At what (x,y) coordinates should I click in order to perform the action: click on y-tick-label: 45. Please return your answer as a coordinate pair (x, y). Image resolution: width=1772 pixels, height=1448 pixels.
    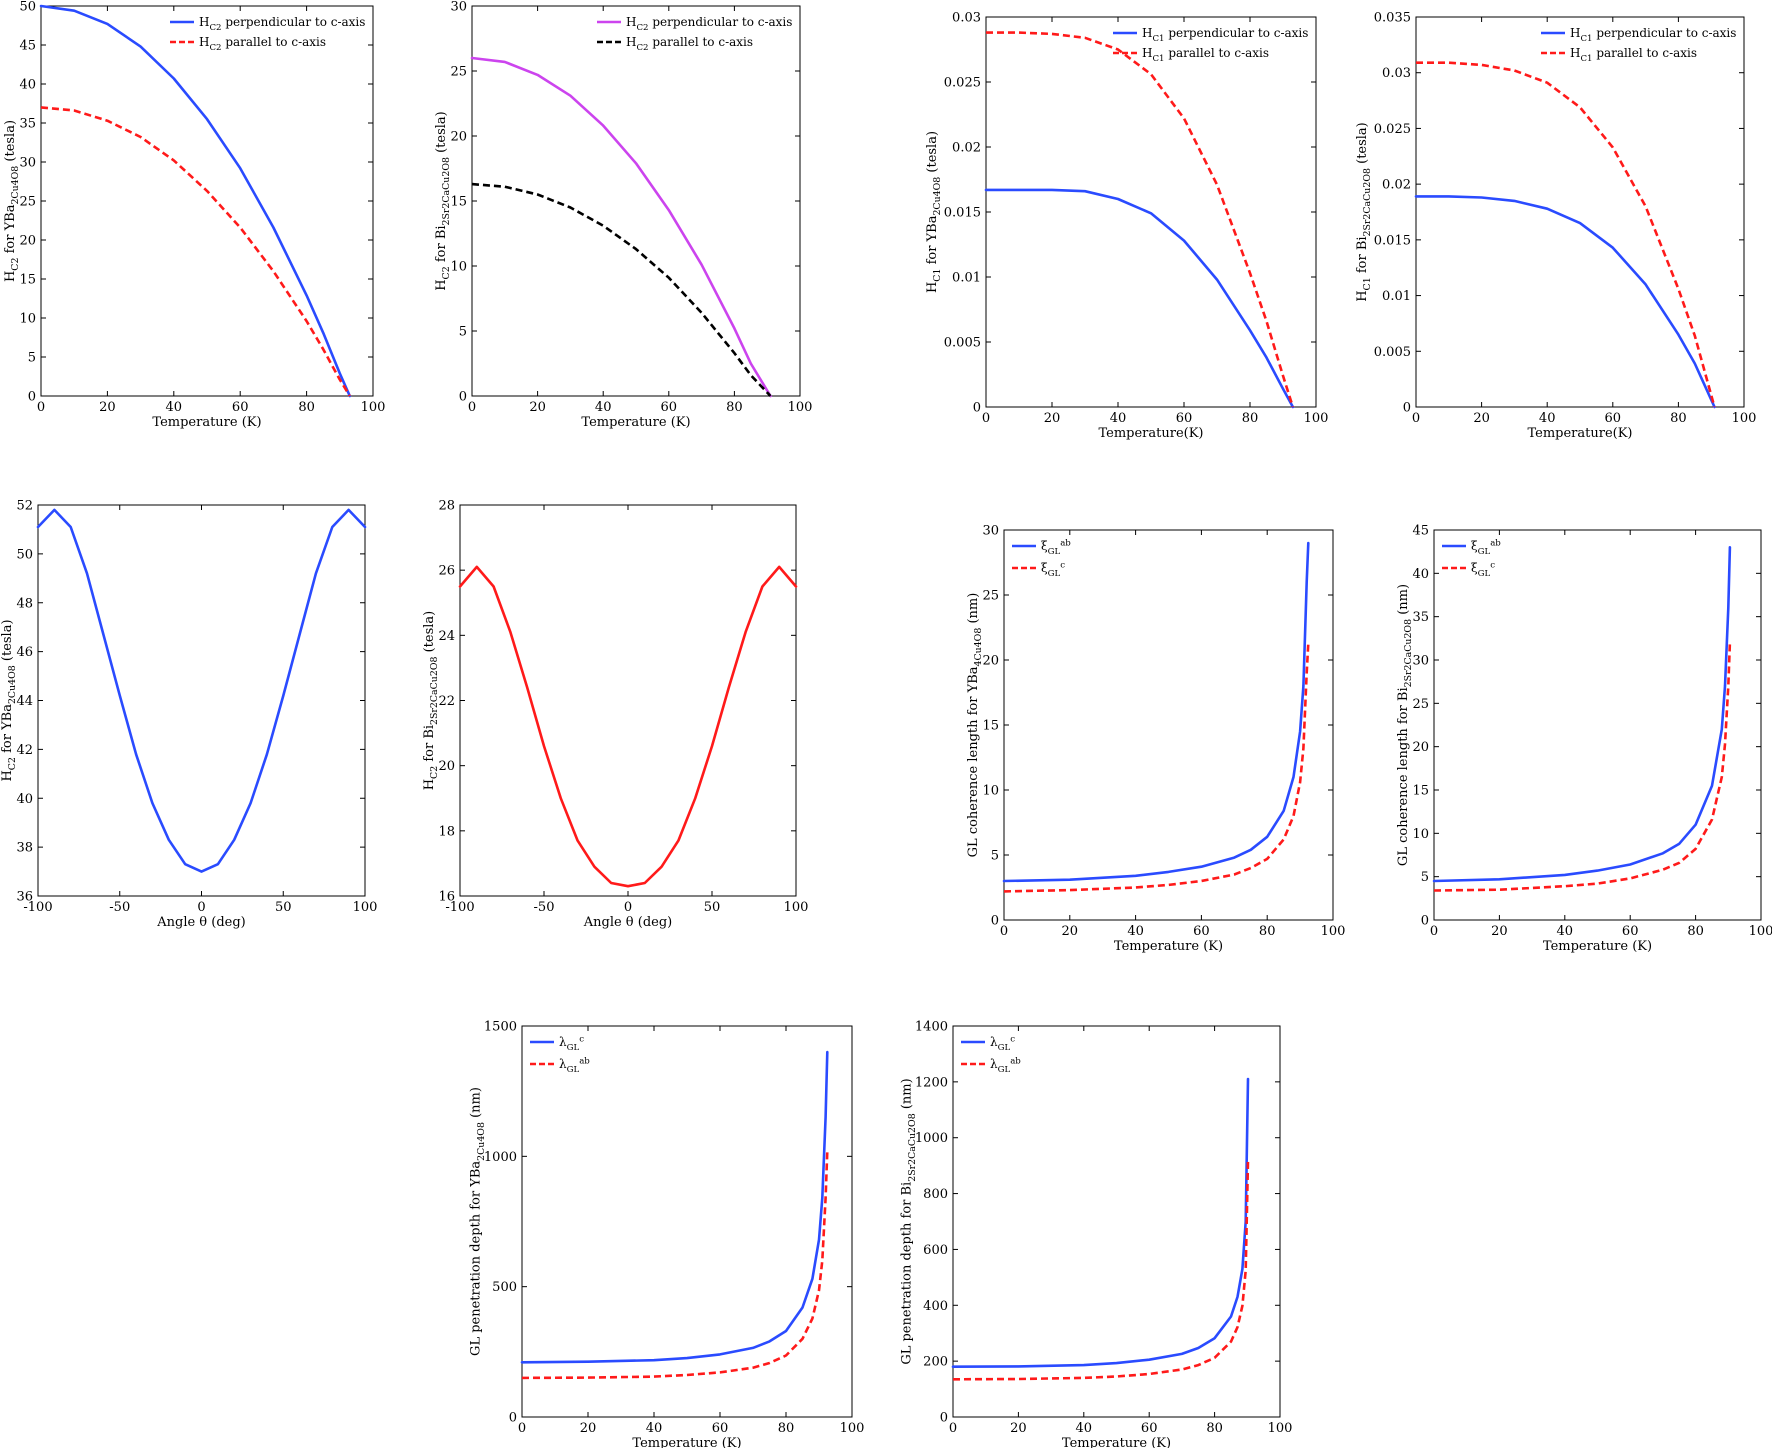
    Looking at the image, I should click on (1420, 531).